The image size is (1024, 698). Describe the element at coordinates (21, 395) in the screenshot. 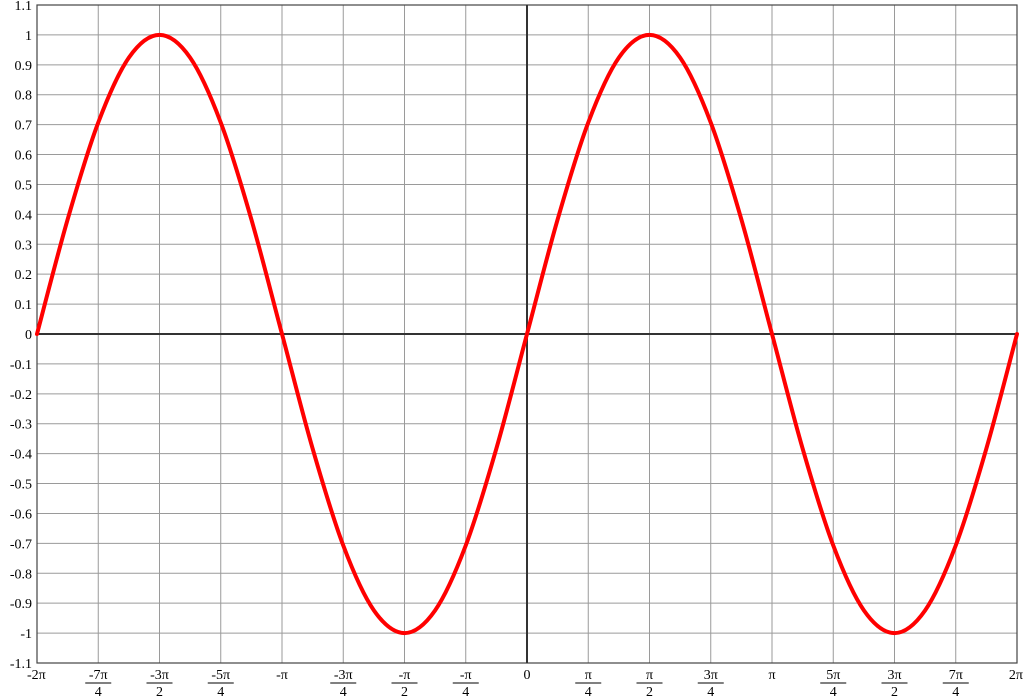

I see `y-tick-label: -0.2` at that location.